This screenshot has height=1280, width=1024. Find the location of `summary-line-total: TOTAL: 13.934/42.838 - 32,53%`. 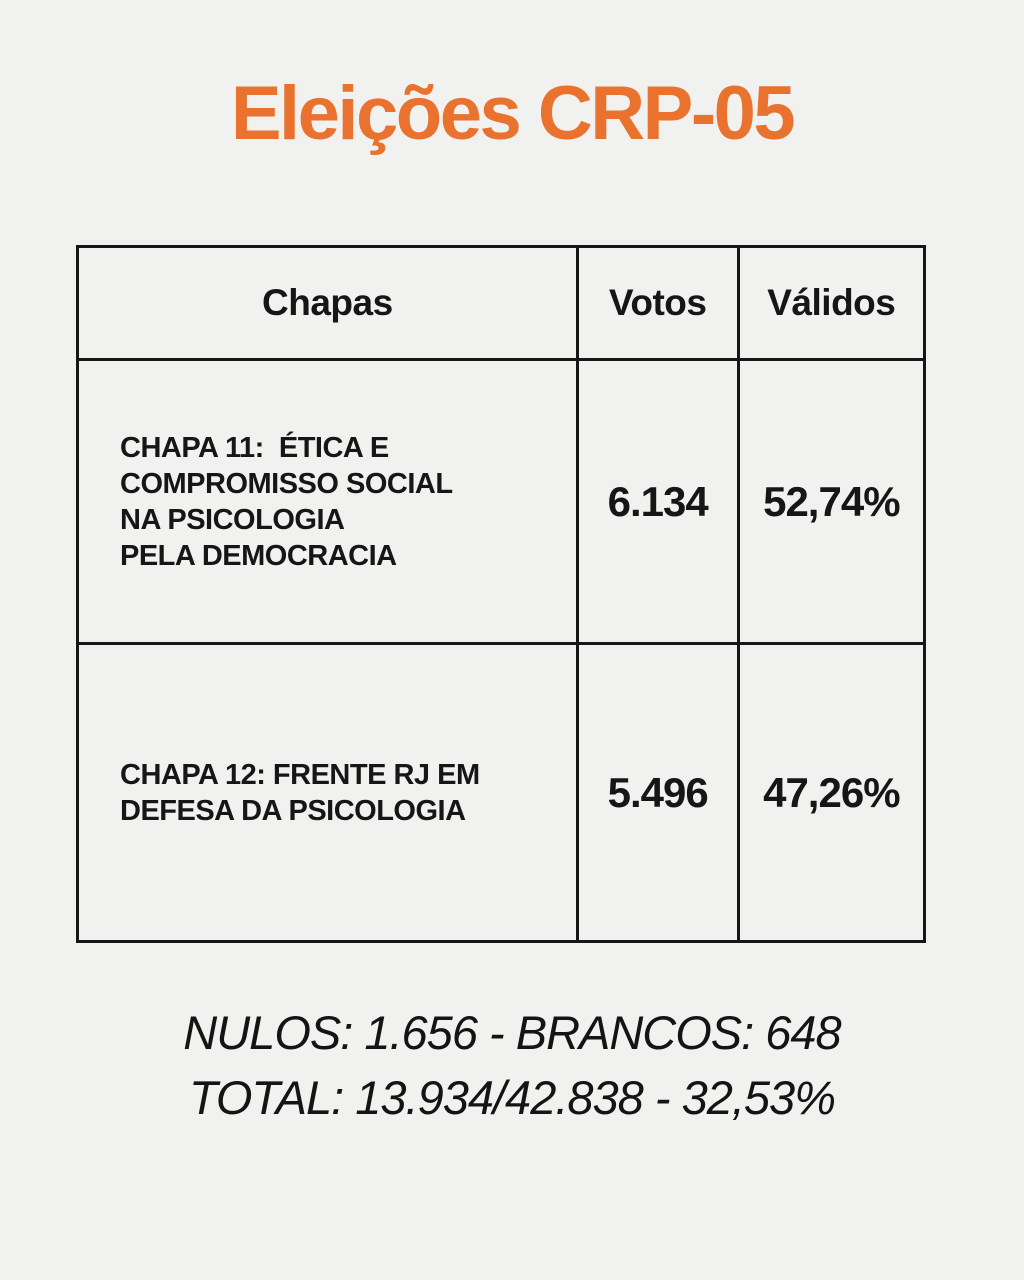

summary-line-total: TOTAL: 13.934/42.838 - 32,53% is located at coordinates (512, 1097).